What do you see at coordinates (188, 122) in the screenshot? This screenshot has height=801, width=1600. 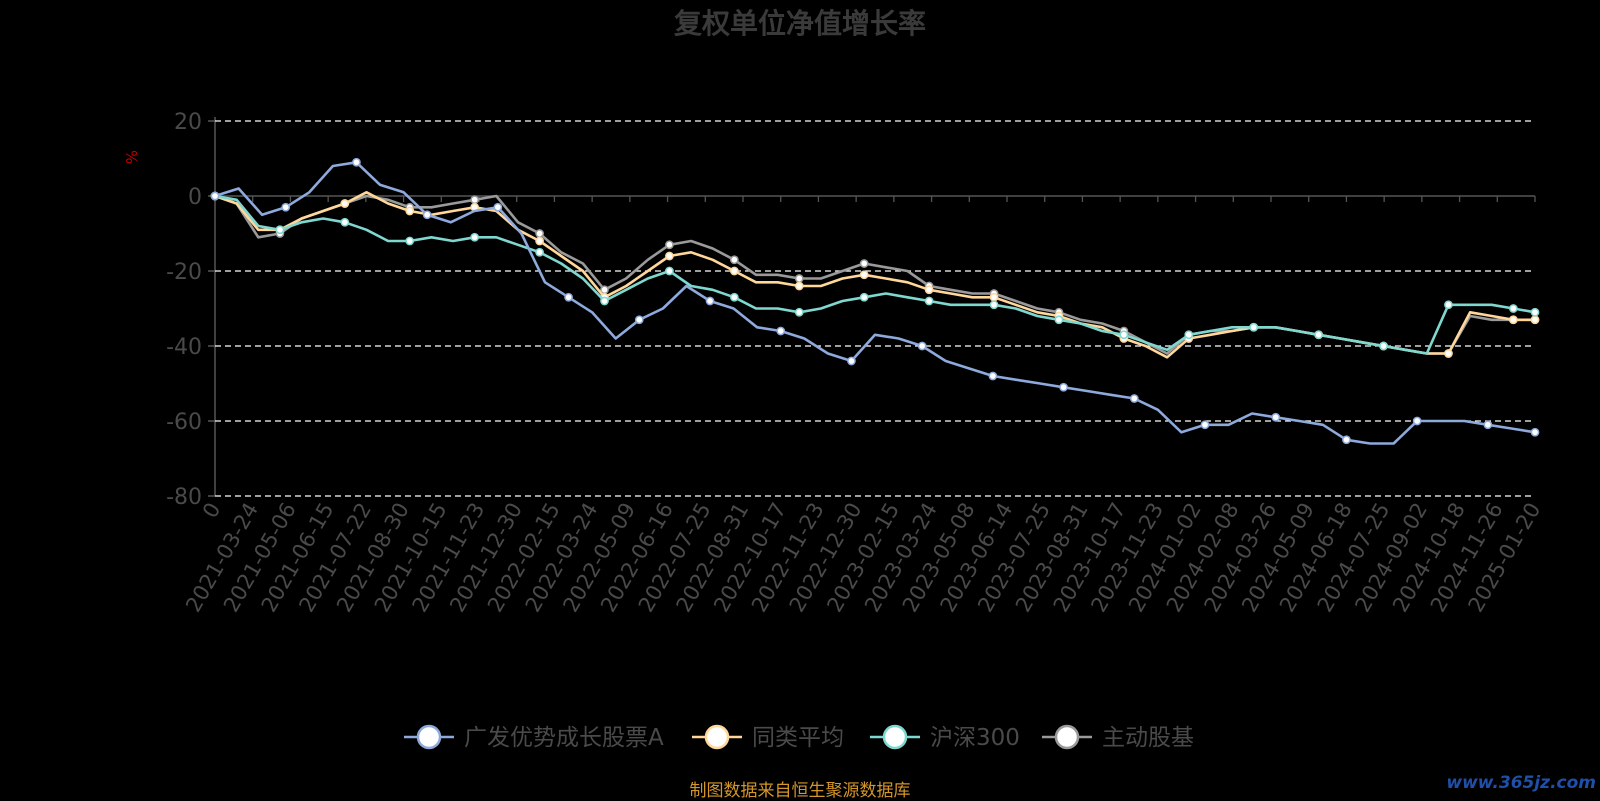 I see `y-tick-label-0: 20` at bounding box center [188, 122].